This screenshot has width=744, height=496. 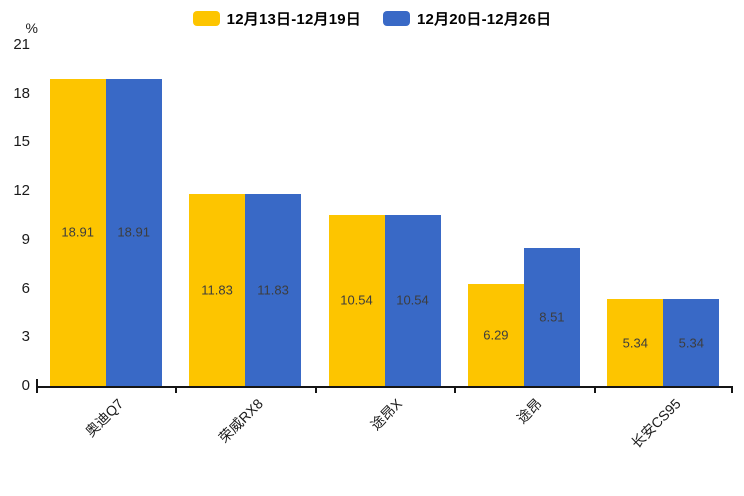 I want to click on bar-series1-cat2: 10.54, so click(x=412, y=300).